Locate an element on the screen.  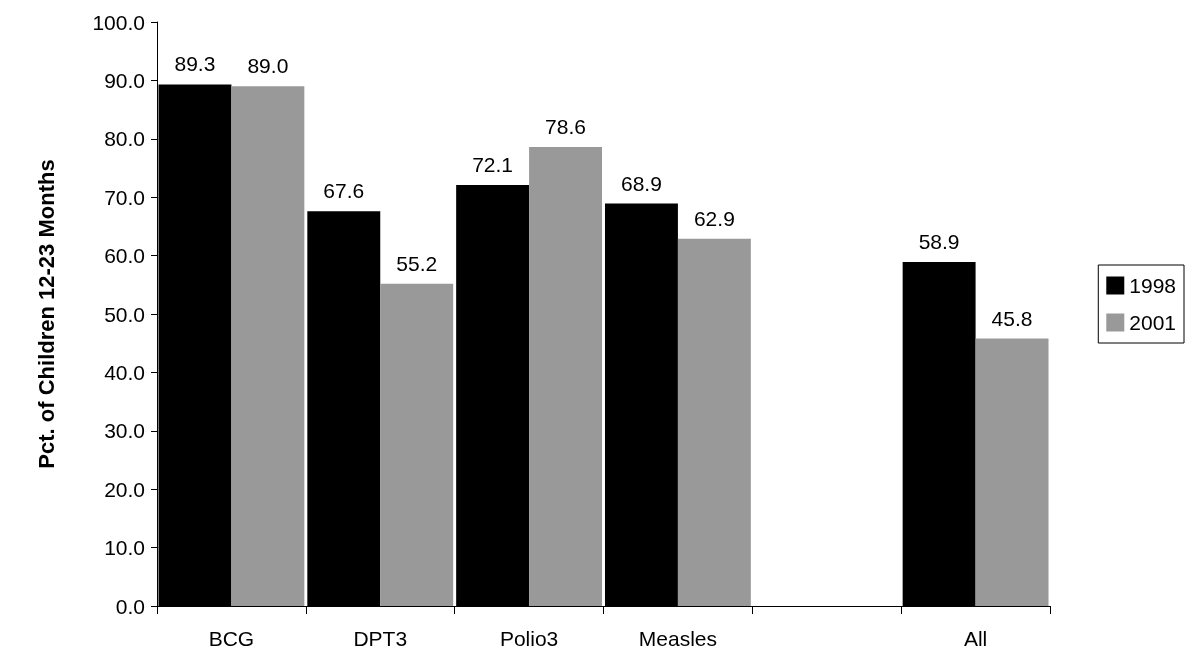
y-tick-label: 60.0 is located at coordinates (124, 256).